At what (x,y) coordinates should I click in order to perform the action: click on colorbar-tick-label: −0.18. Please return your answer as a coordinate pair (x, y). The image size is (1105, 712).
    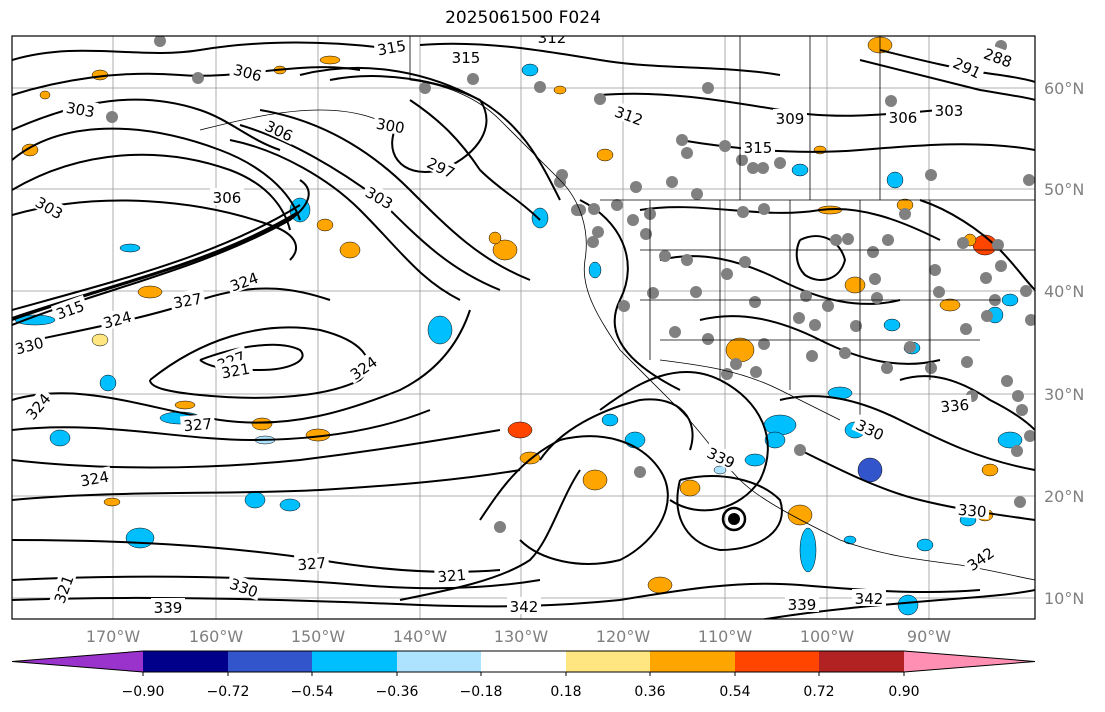
    Looking at the image, I should click on (481, 692).